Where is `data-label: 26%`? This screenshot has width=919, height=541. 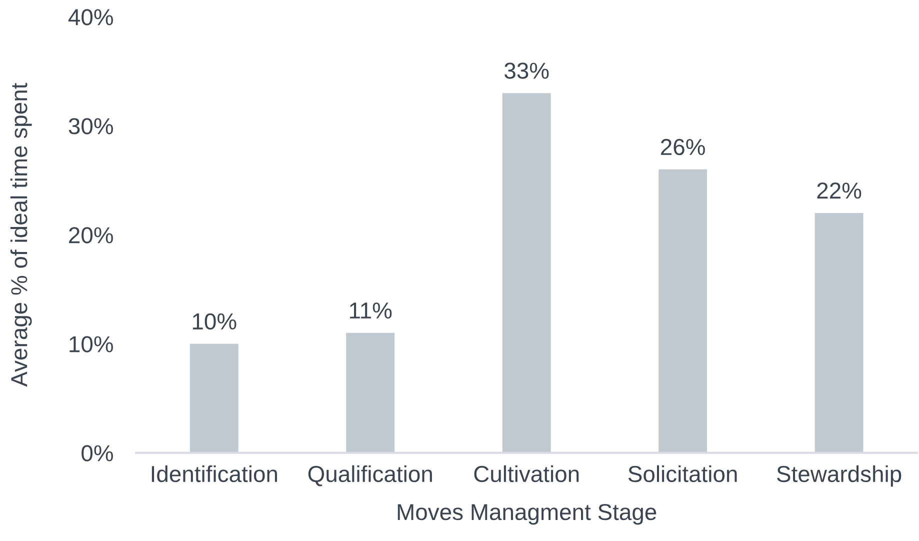 data-label: 26% is located at coordinates (683, 147).